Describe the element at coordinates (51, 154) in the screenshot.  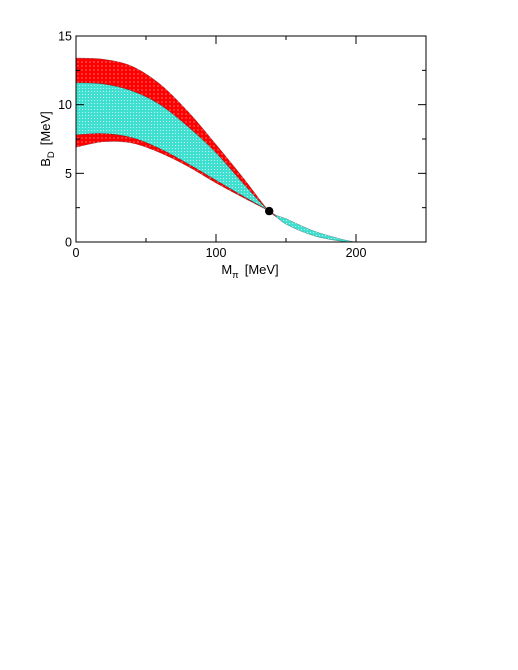
I see `y-axis-label-sub: D` at that location.